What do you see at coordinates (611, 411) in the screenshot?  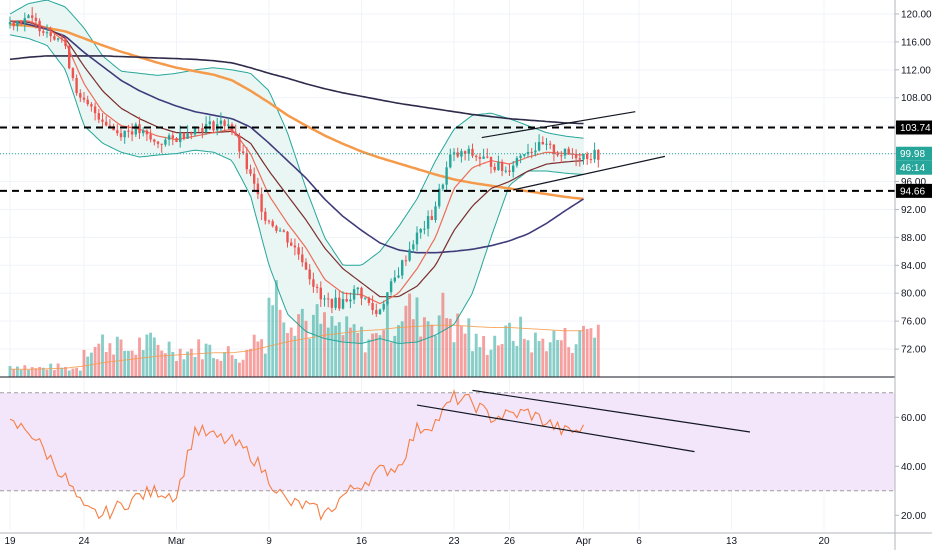 I see `rsi-upper-trendline` at bounding box center [611, 411].